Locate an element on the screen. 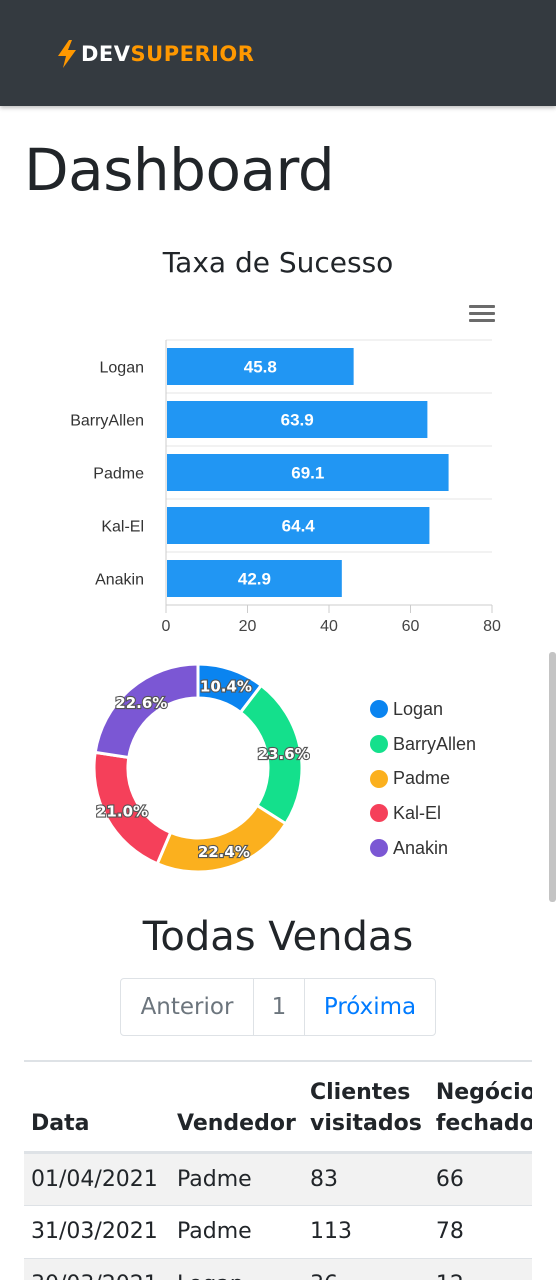  donut-legend: Logan BarryAllen Padme Kal-El Anakin is located at coordinates (423, 778).